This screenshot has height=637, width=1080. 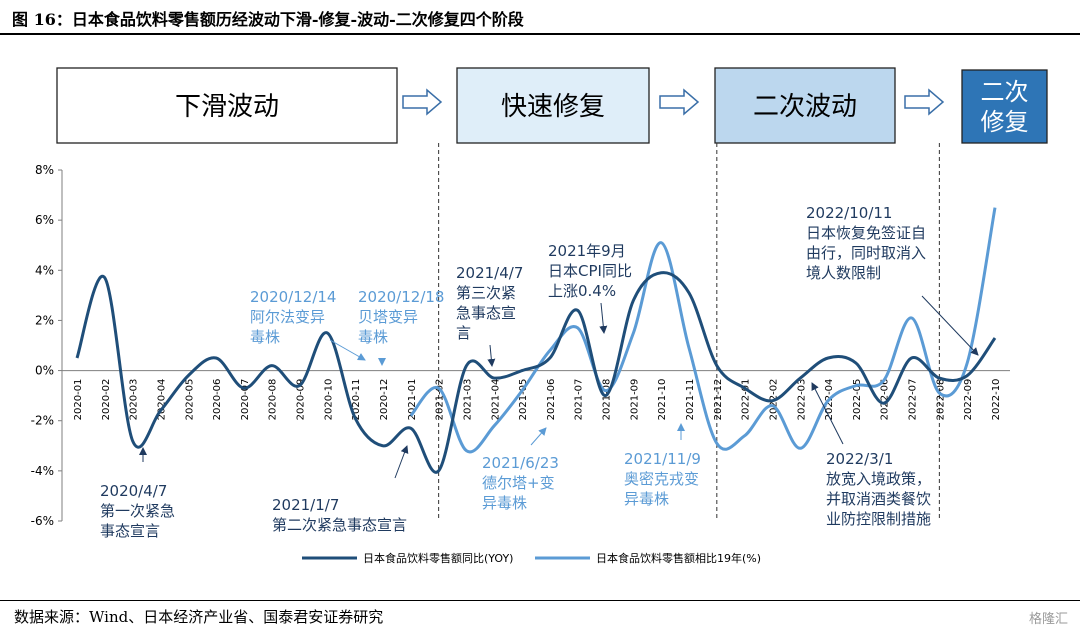 What do you see at coordinates (44, 270) in the screenshot?
I see `y-tick-label: 4%` at bounding box center [44, 270].